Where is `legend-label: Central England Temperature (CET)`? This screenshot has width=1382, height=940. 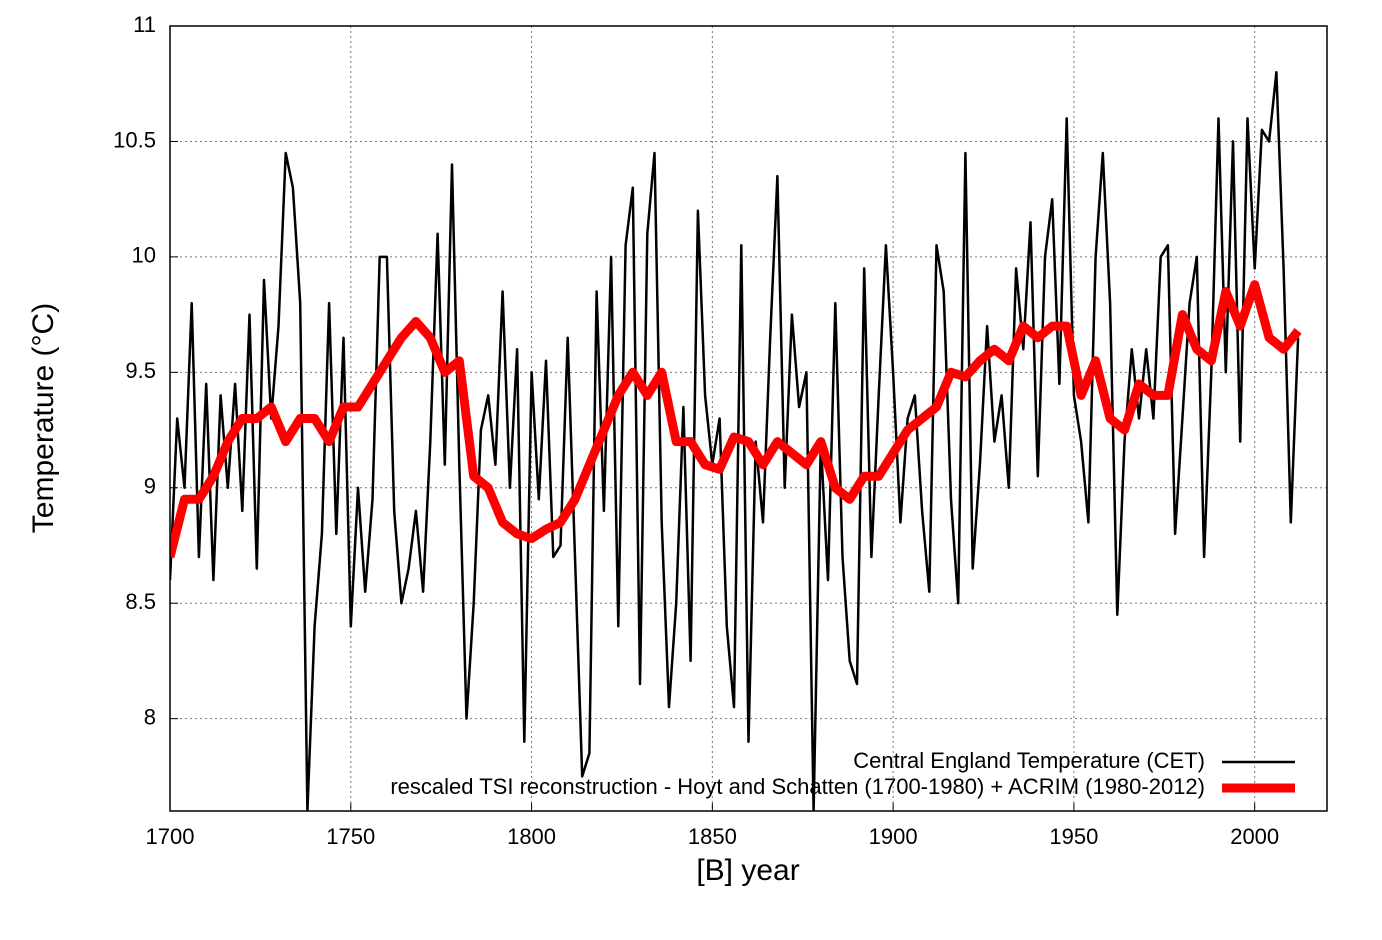 legend-label: Central England Temperature (CET) is located at coordinates (1029, 760).